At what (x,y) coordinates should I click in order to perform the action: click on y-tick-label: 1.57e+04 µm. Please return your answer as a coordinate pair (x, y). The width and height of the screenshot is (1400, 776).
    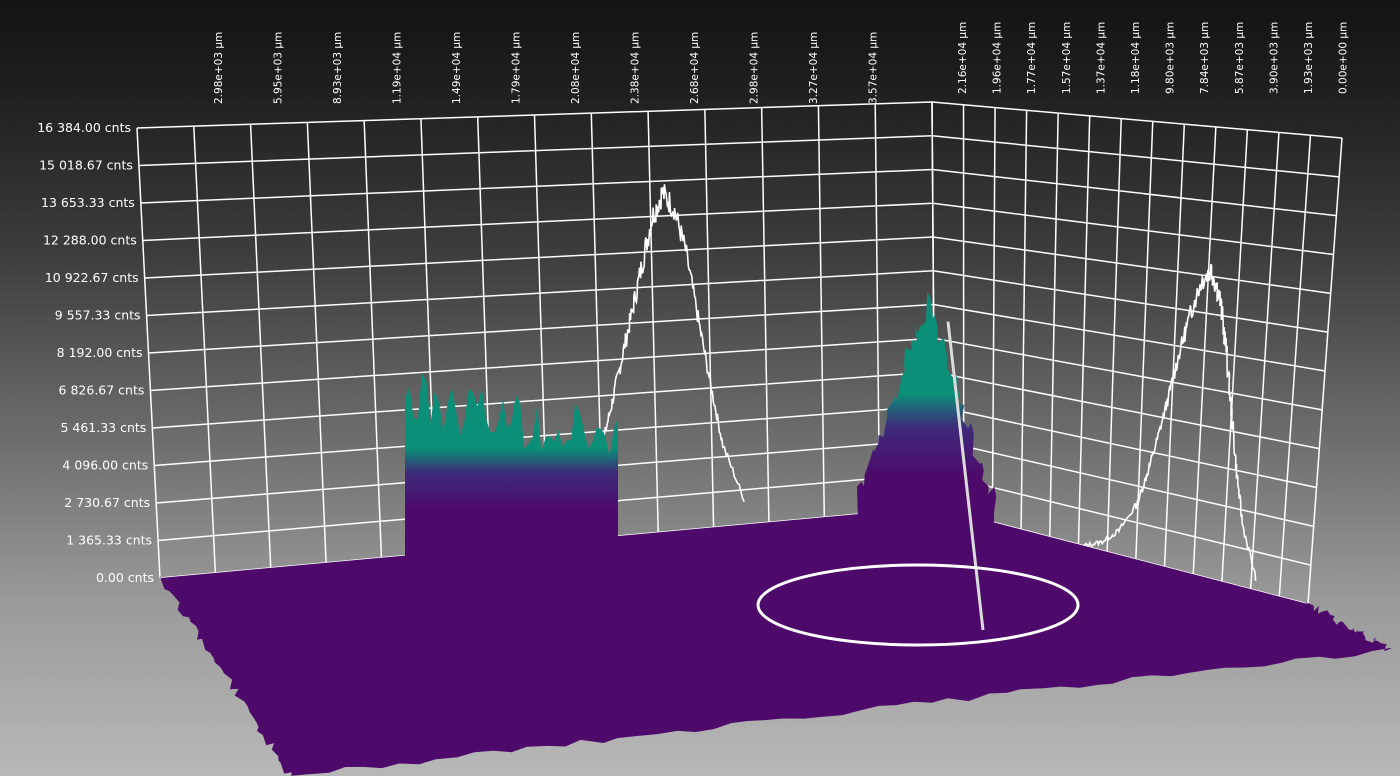
    Looking at the image, I should click on (1067, 58).